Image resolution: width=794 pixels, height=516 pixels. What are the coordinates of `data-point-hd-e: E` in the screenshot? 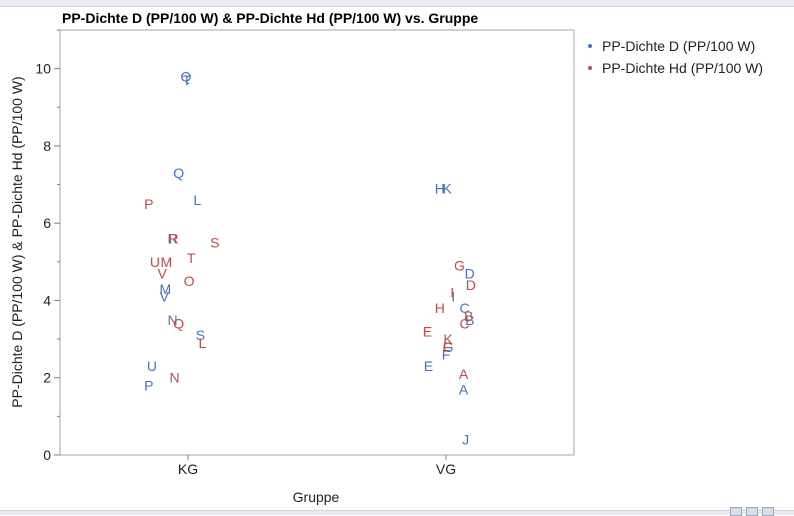 It's located at (427, 331).